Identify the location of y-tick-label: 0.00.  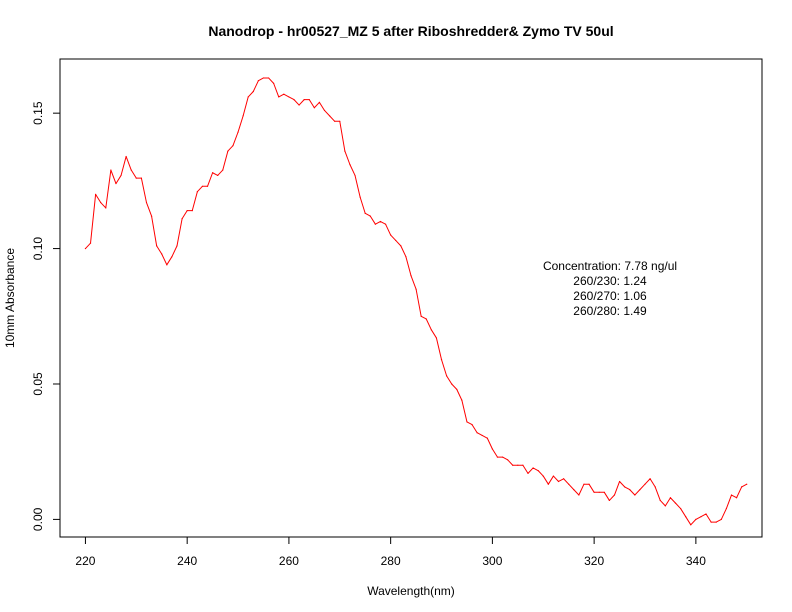
(38, 519).